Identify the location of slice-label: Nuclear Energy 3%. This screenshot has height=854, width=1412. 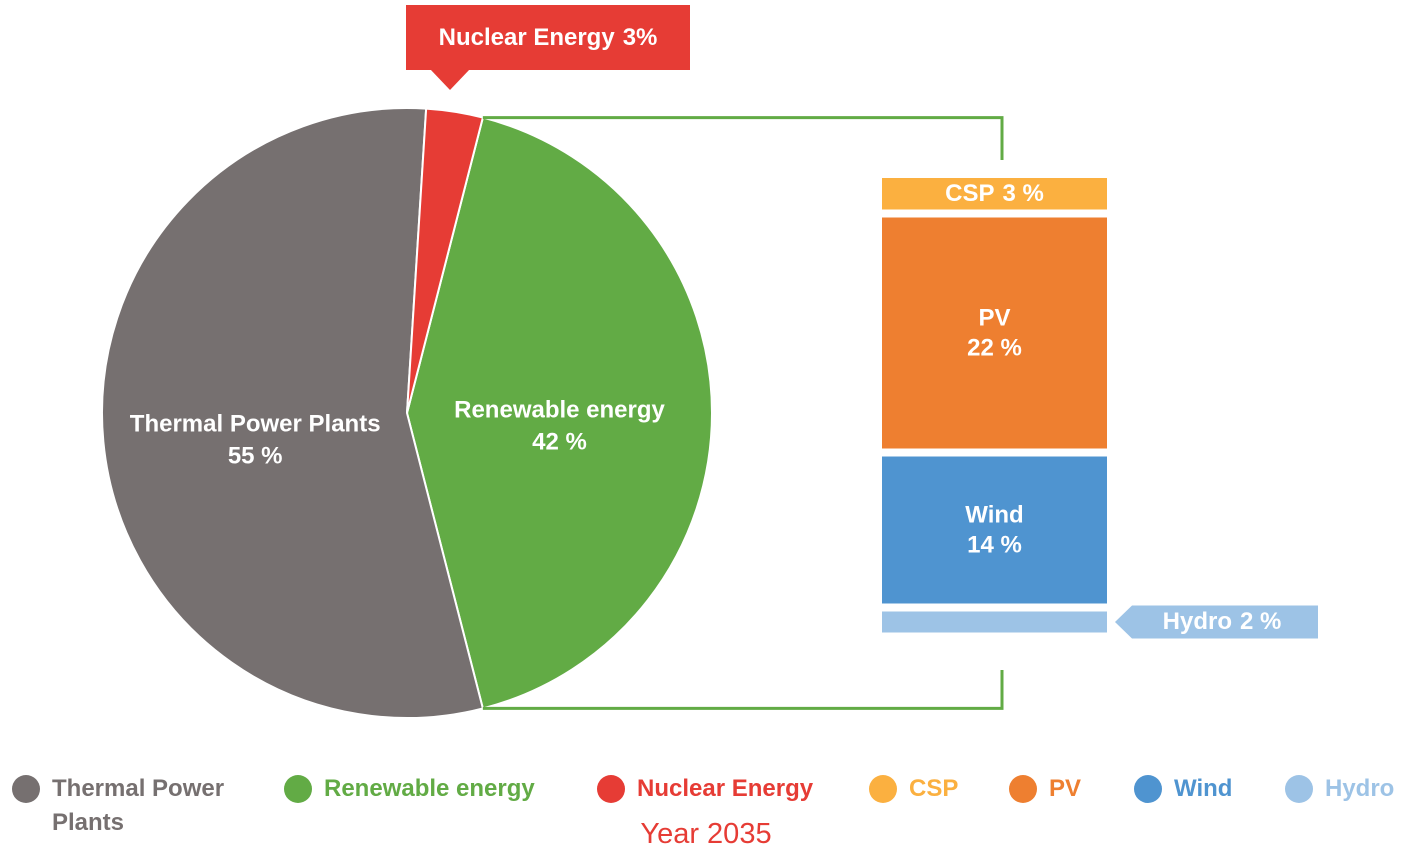
(548, 37).